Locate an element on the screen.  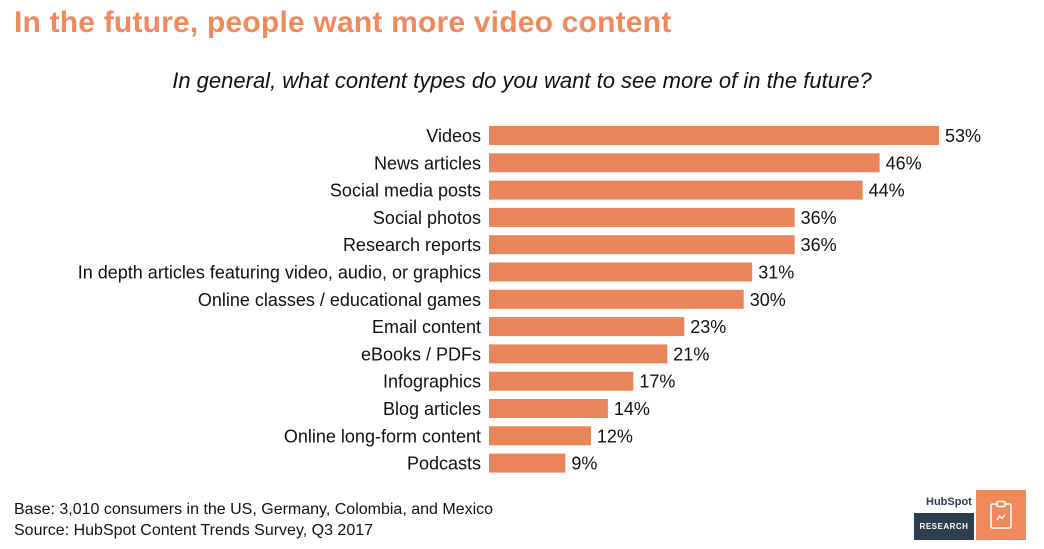
value-label: 23% is located at coordinates (708, 327).